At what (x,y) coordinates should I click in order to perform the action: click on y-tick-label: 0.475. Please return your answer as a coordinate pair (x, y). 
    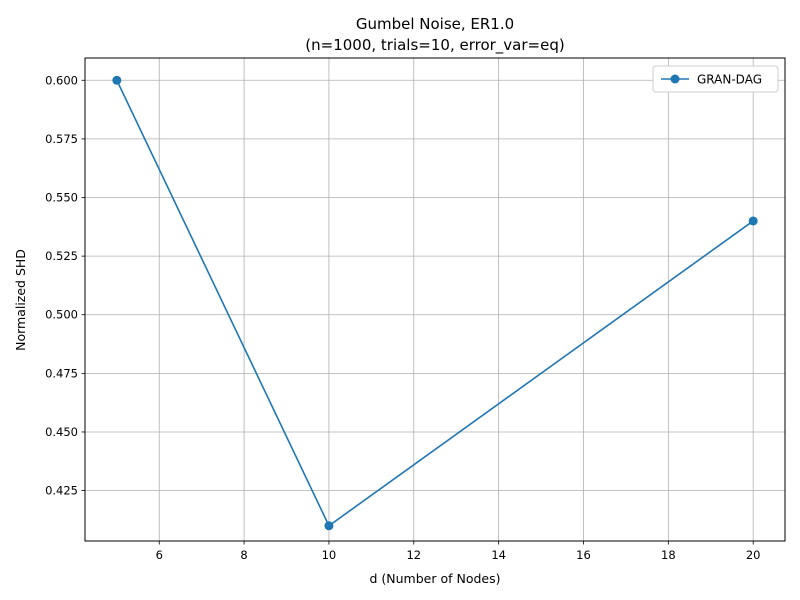
    Looking at the image, I should click on (61, 373).